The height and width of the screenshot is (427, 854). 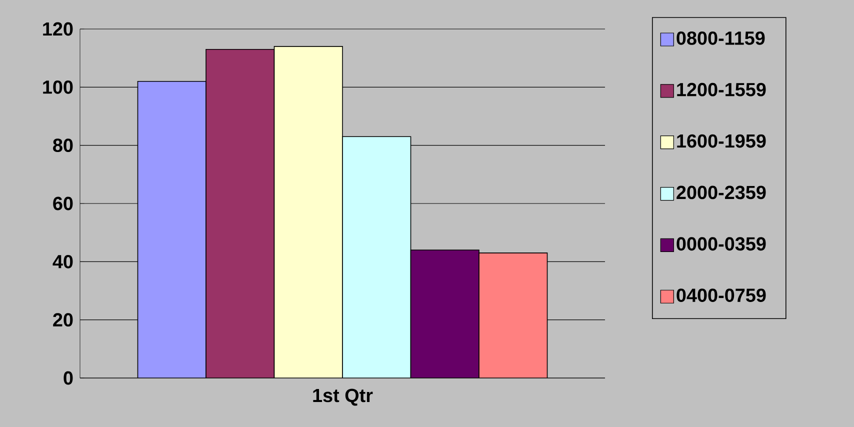 What do you see at coordinates (63, 203) in the screenshot?
I see `y-tick-label: 60` at bounding box center [63, 203].